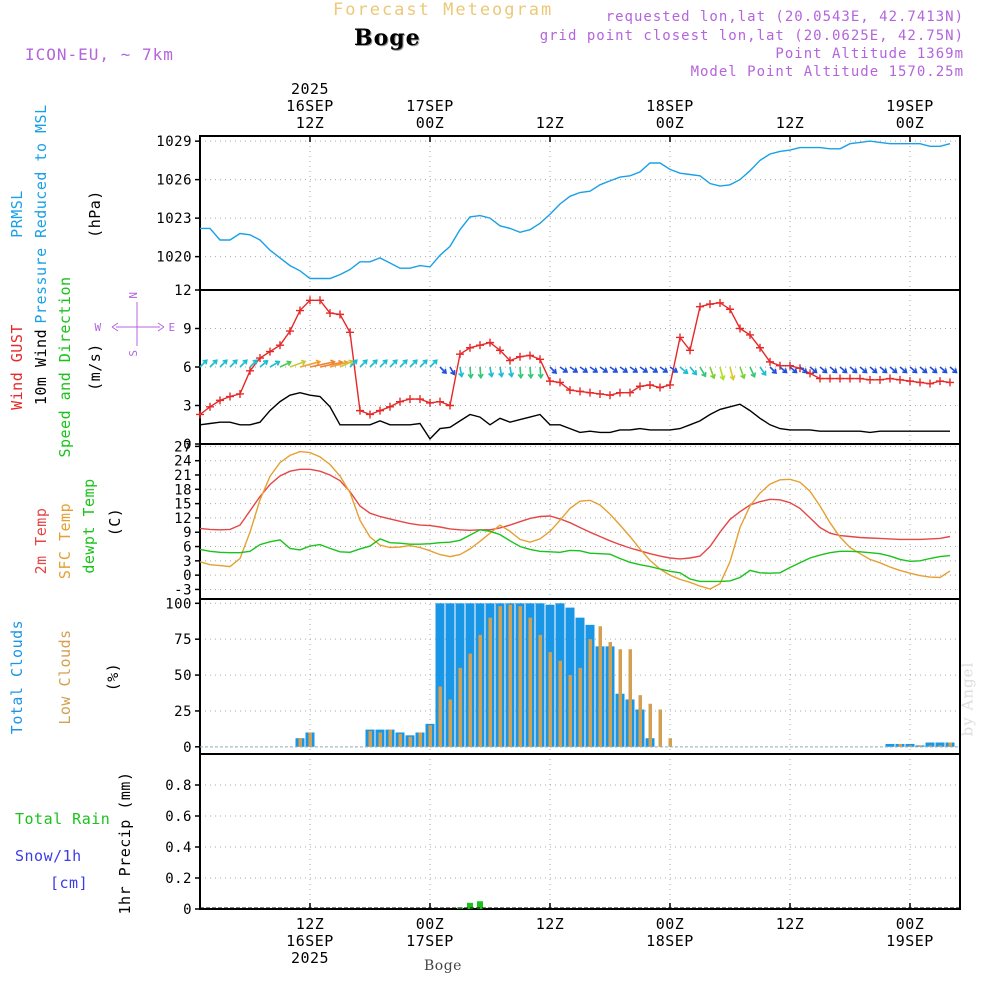  What do you see at coordinates (183, 676) in the screenshot?
I see `y-tick-label: 50` at bounding box center [183, 676].